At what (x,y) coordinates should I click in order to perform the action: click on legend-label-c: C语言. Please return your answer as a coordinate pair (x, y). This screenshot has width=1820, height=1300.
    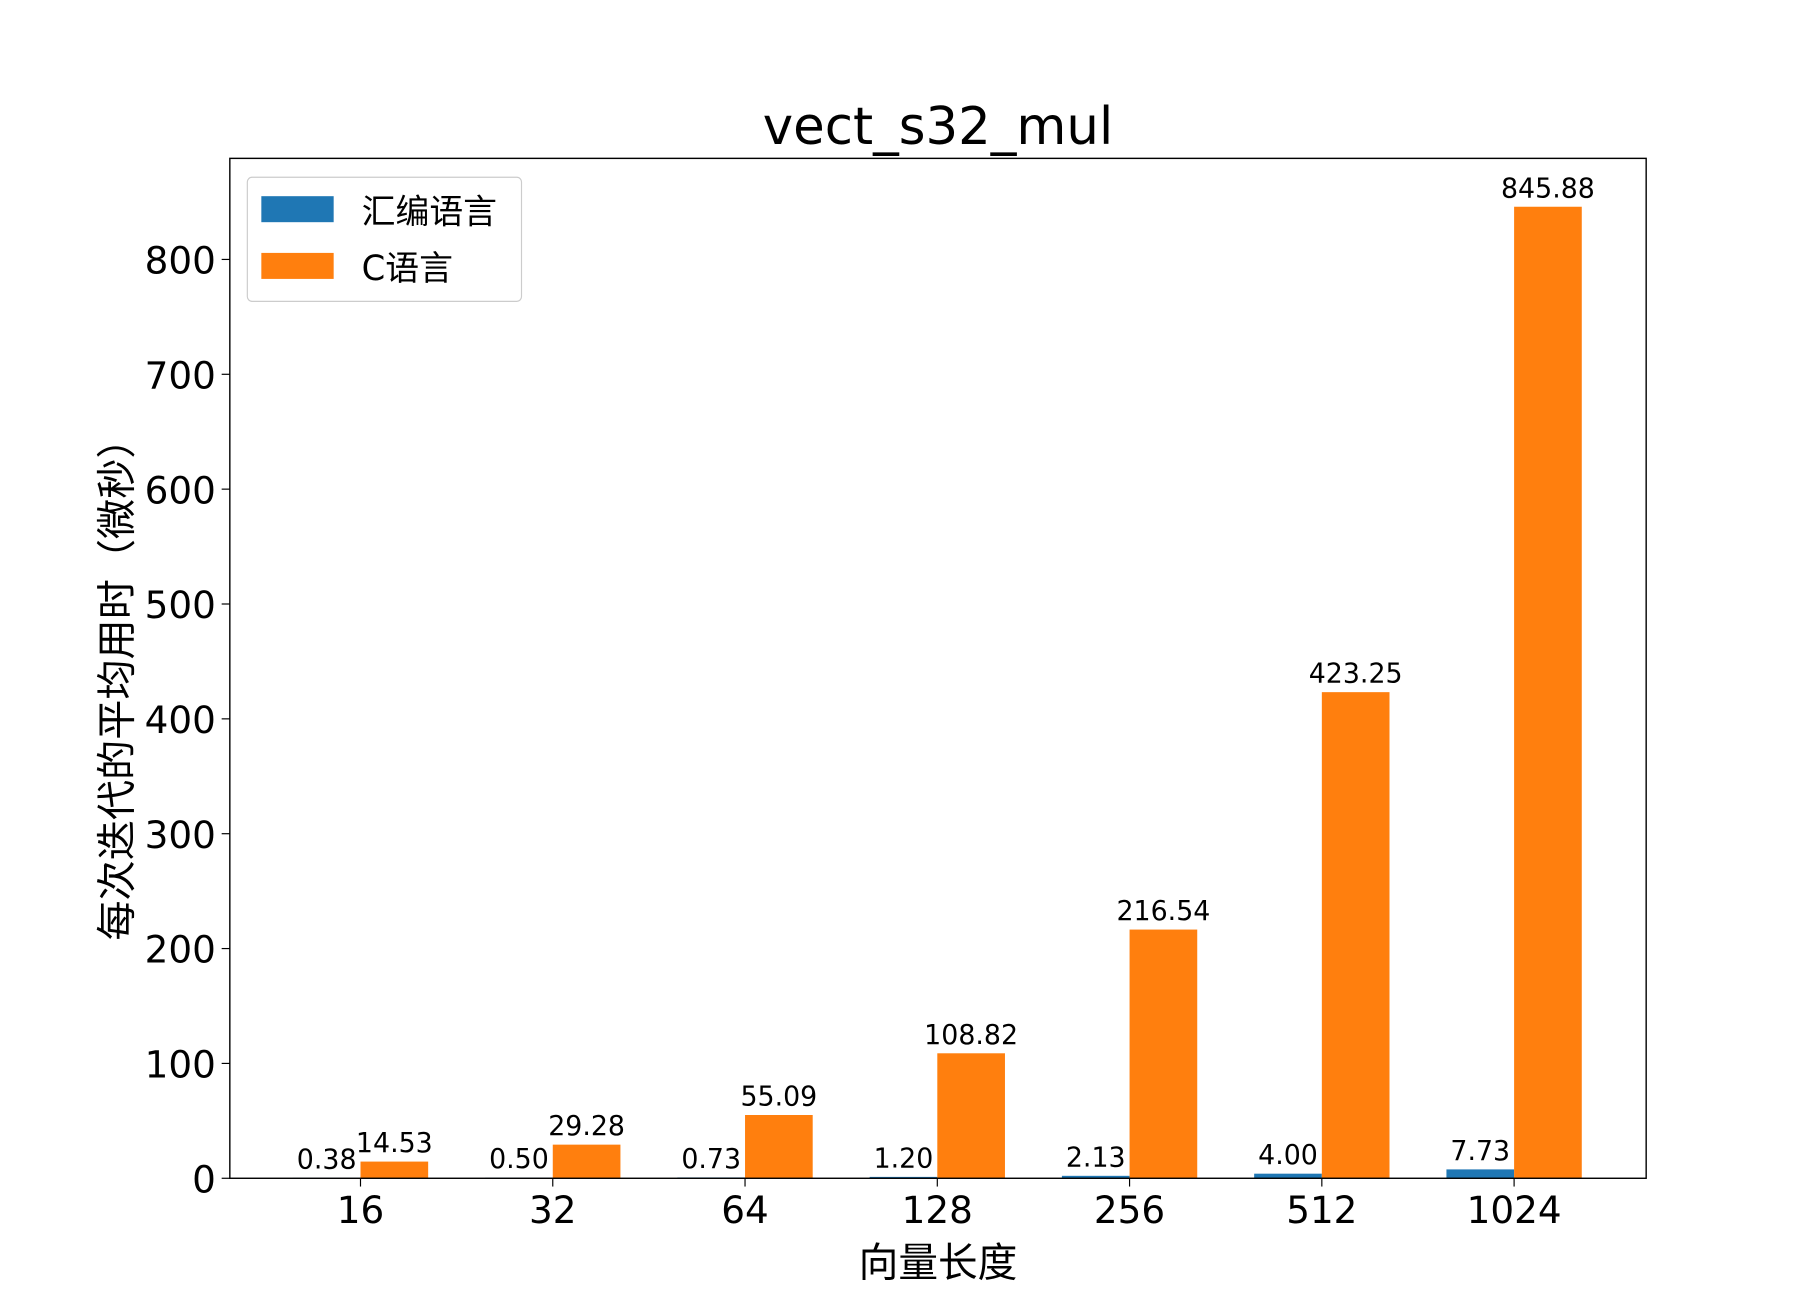
    Looking at the image, I should click on (407, 269).